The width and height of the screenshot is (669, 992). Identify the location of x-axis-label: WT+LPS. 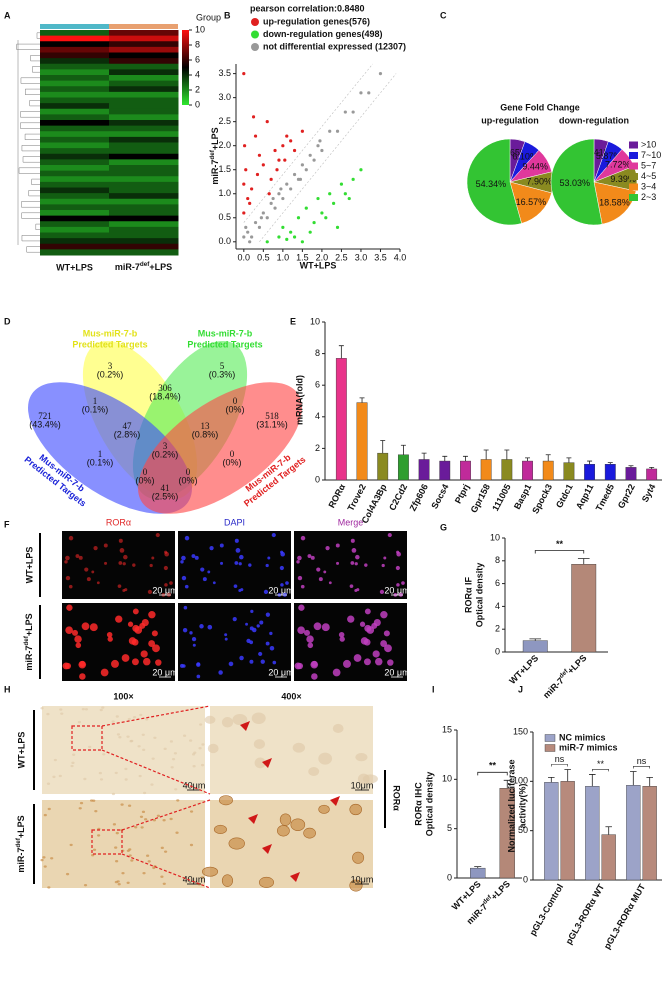
(318, 265).